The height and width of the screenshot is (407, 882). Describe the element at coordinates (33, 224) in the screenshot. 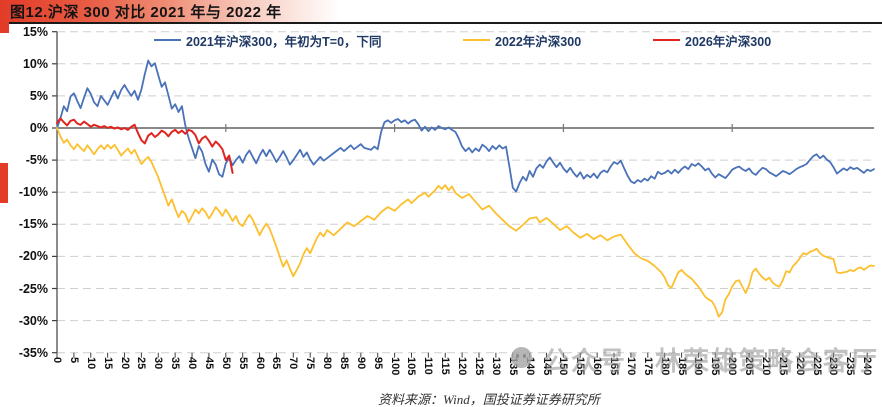

I see `y-tick-label: -15%` at that location.